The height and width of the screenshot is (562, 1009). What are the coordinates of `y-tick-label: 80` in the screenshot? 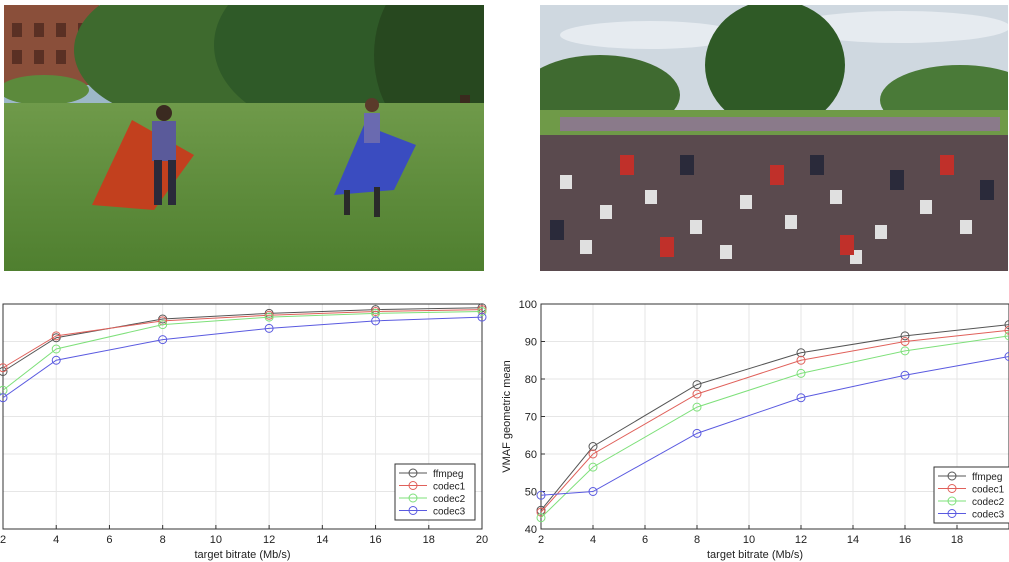 It's located at (531, 380).